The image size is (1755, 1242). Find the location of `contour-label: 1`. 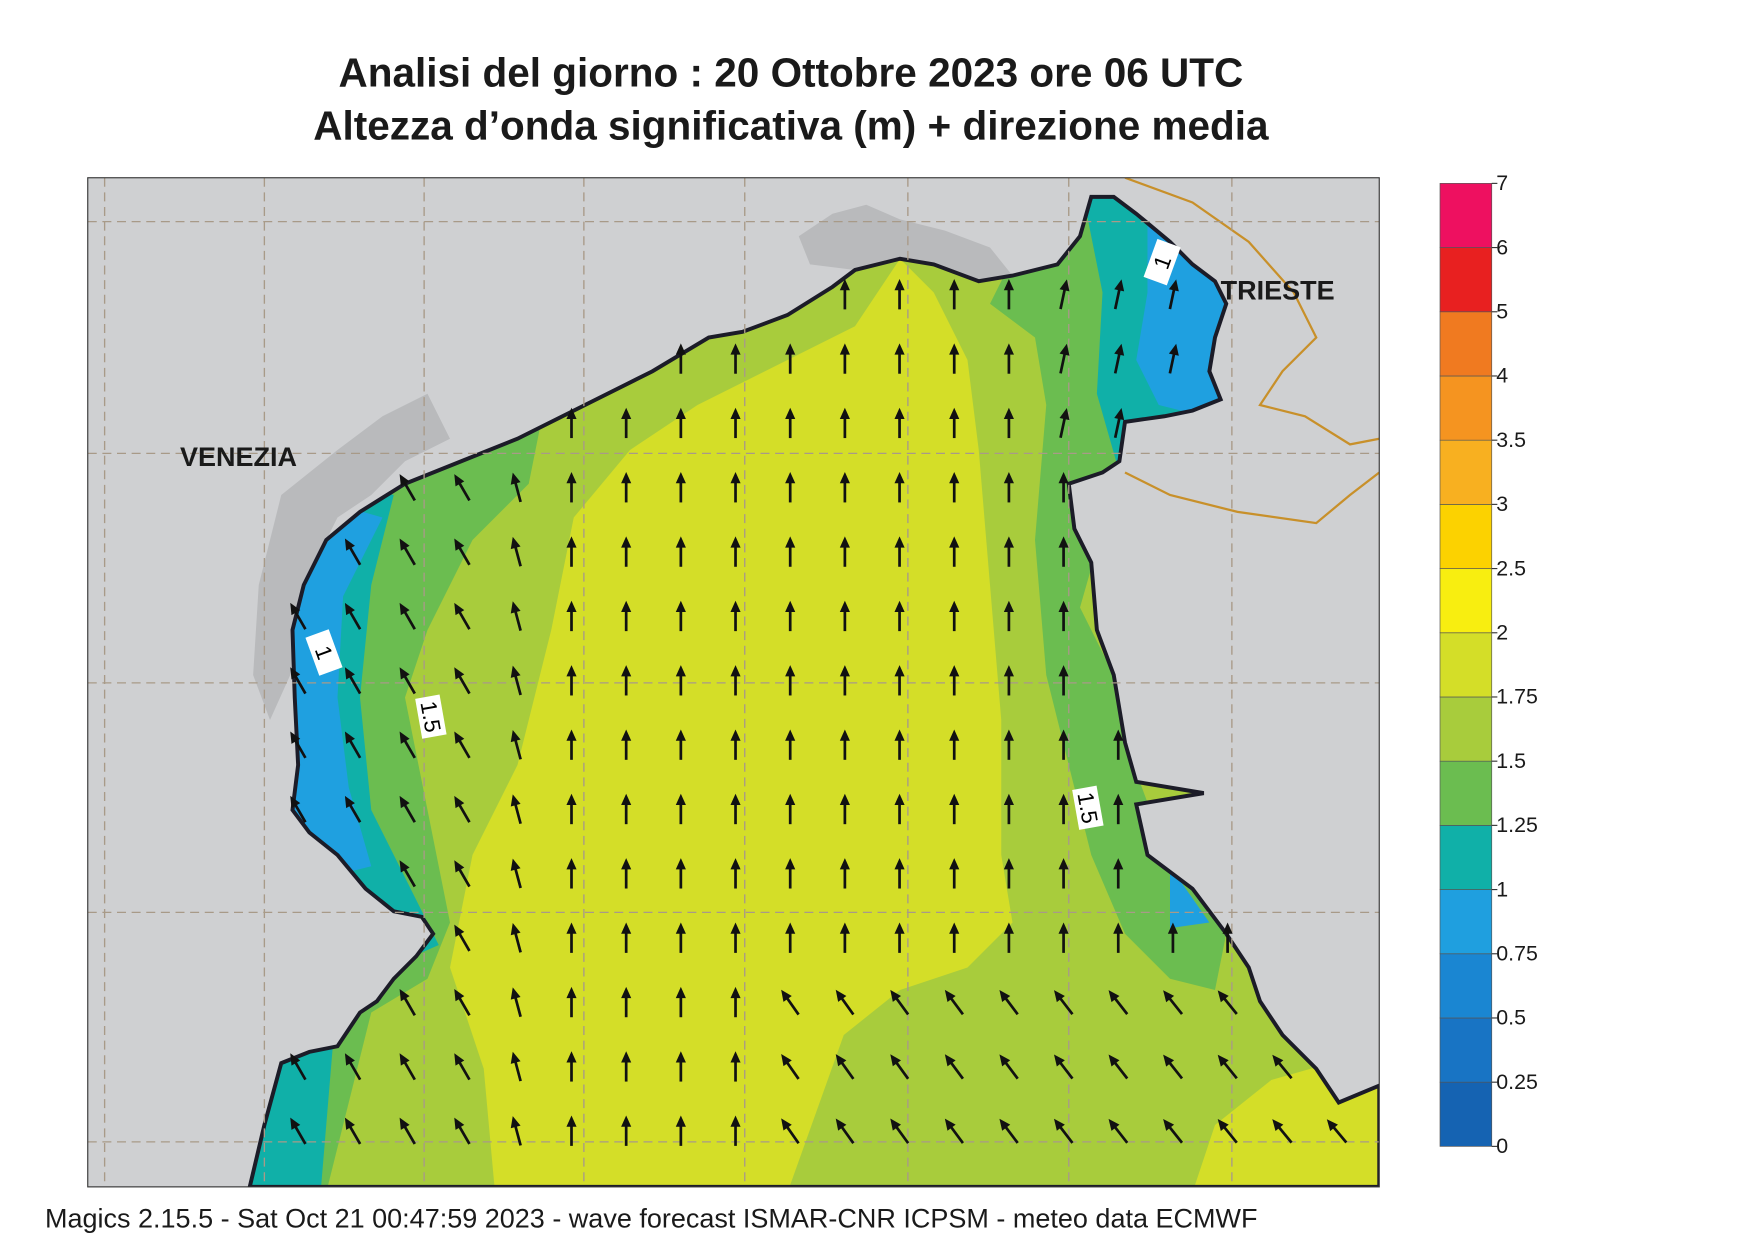

contour-label: 1 is located at coordinates (1162, 262).